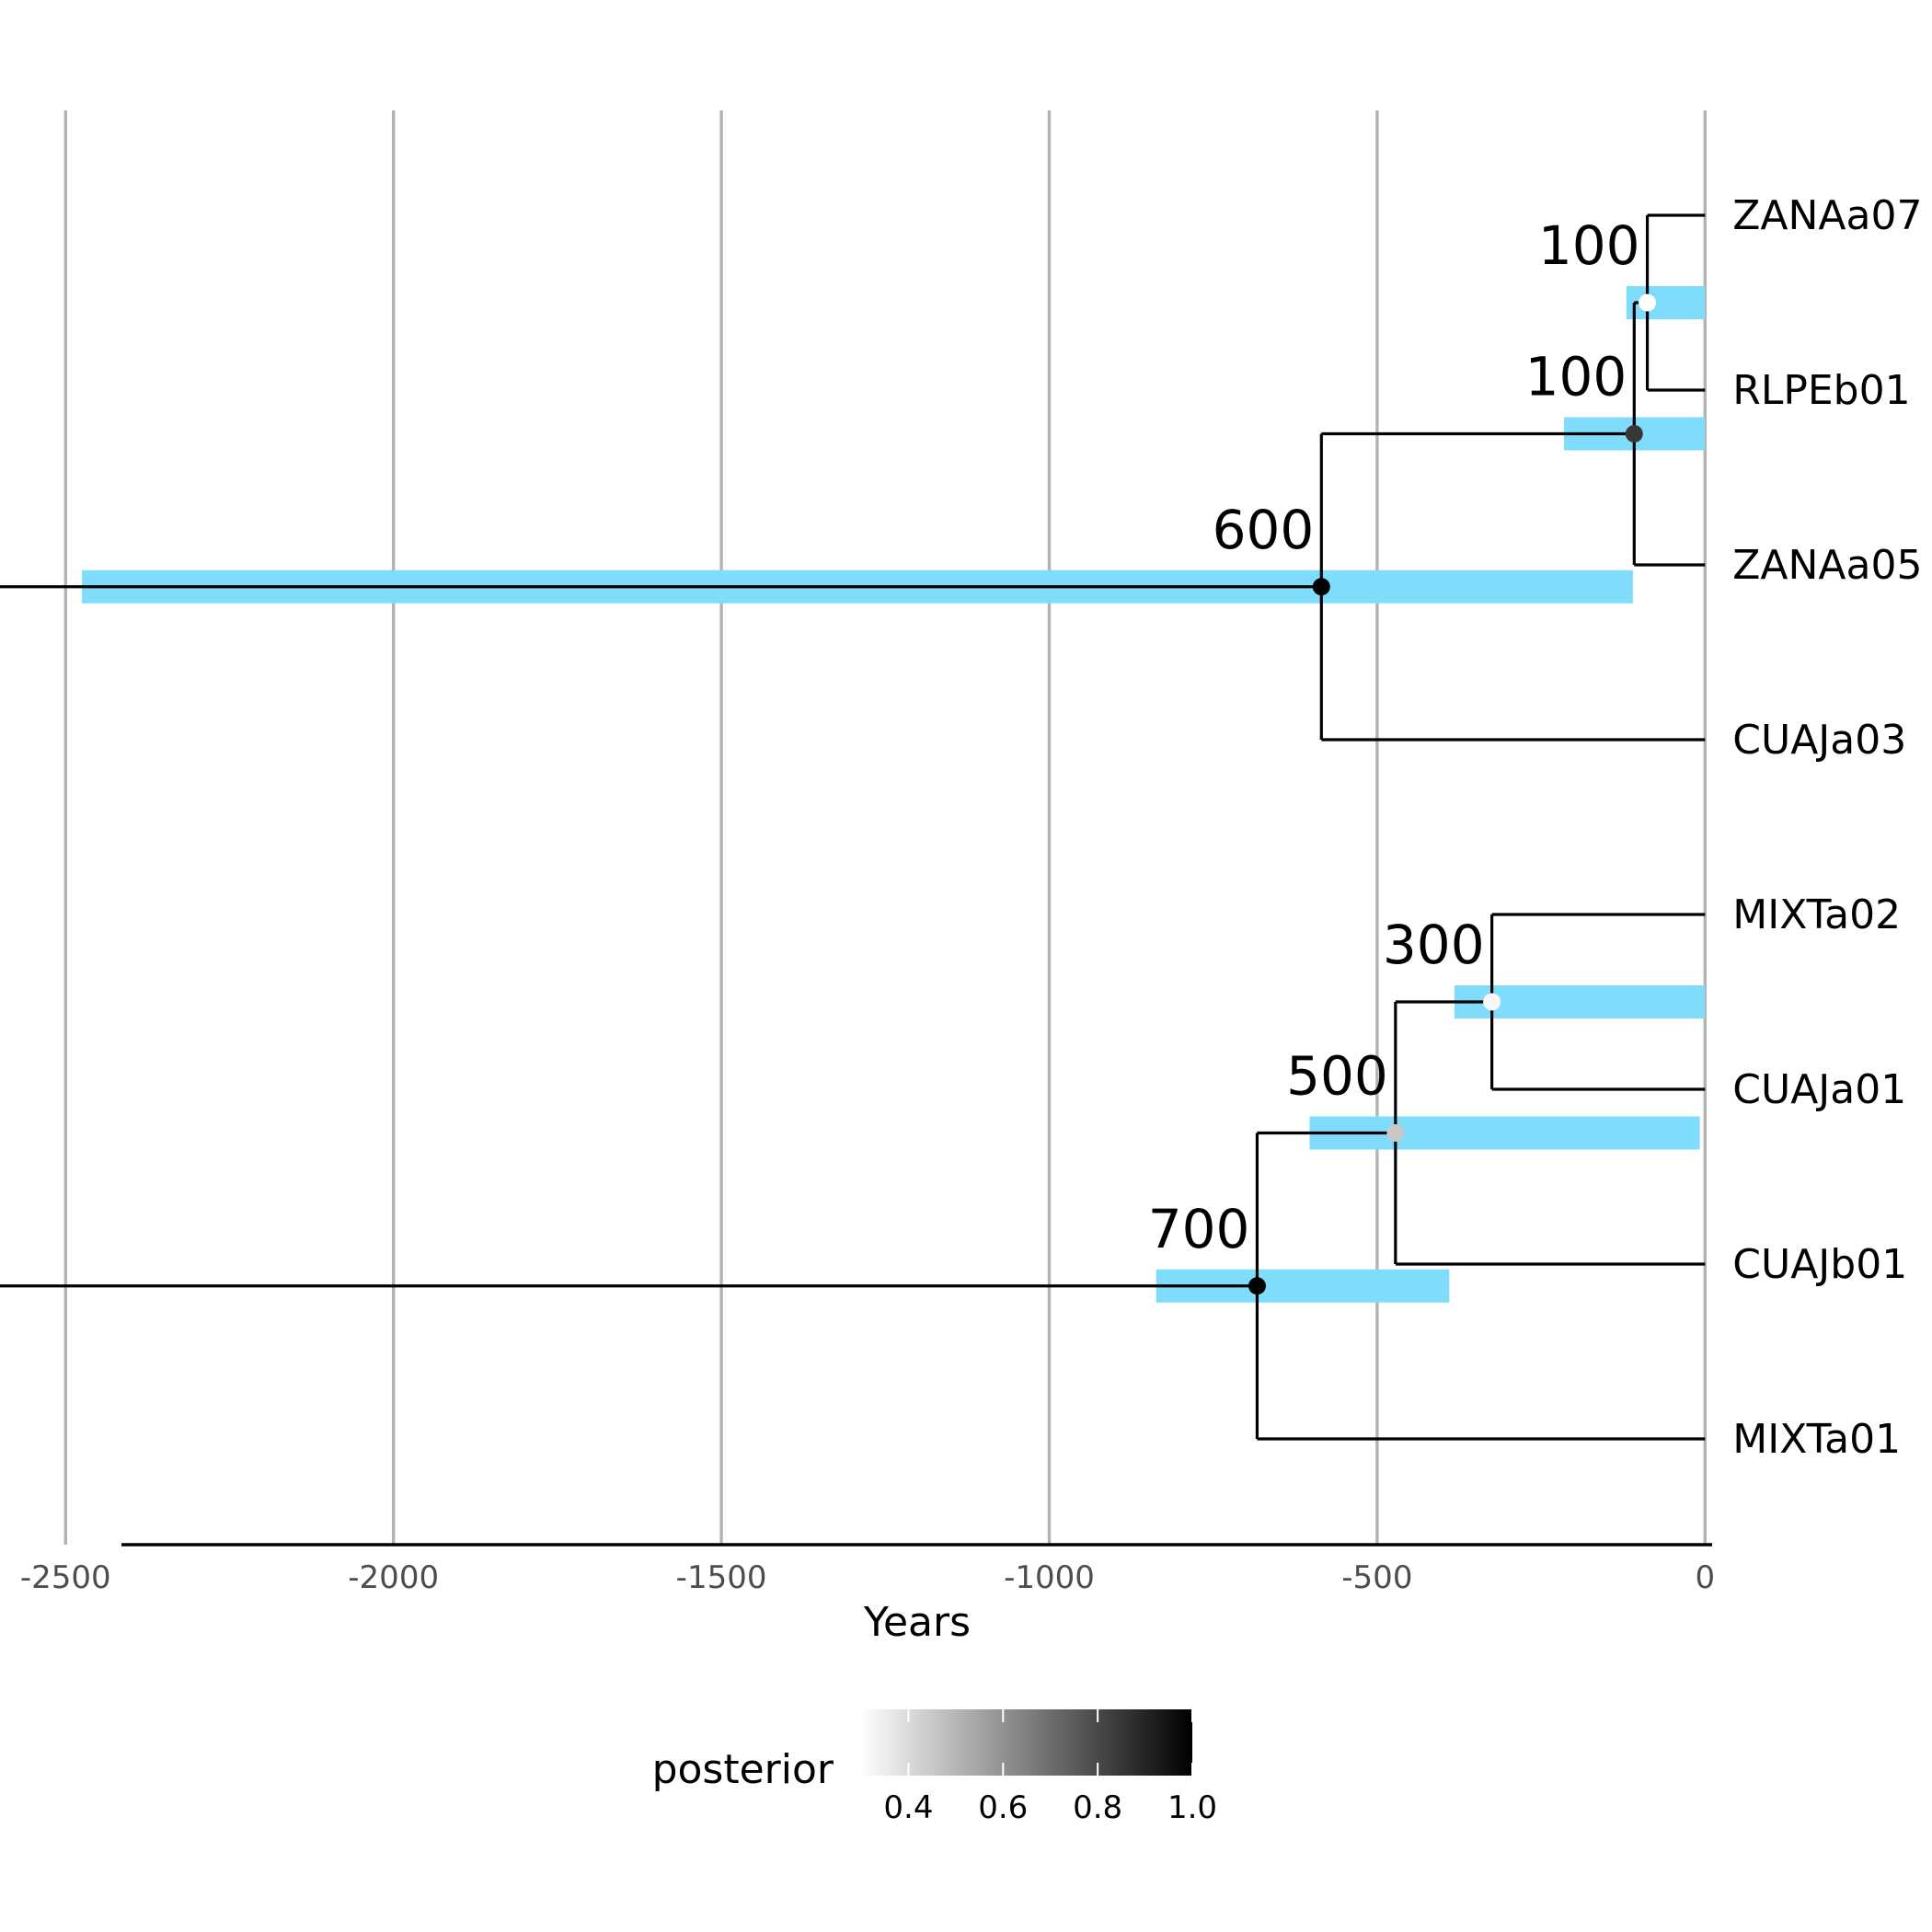 This screenshot has height=1932, width=1932. What do you see at coordinates (1049, 1577) in the screenshot?
I see `x-tick-label: -1000` at bounding box center [1049, 1577].